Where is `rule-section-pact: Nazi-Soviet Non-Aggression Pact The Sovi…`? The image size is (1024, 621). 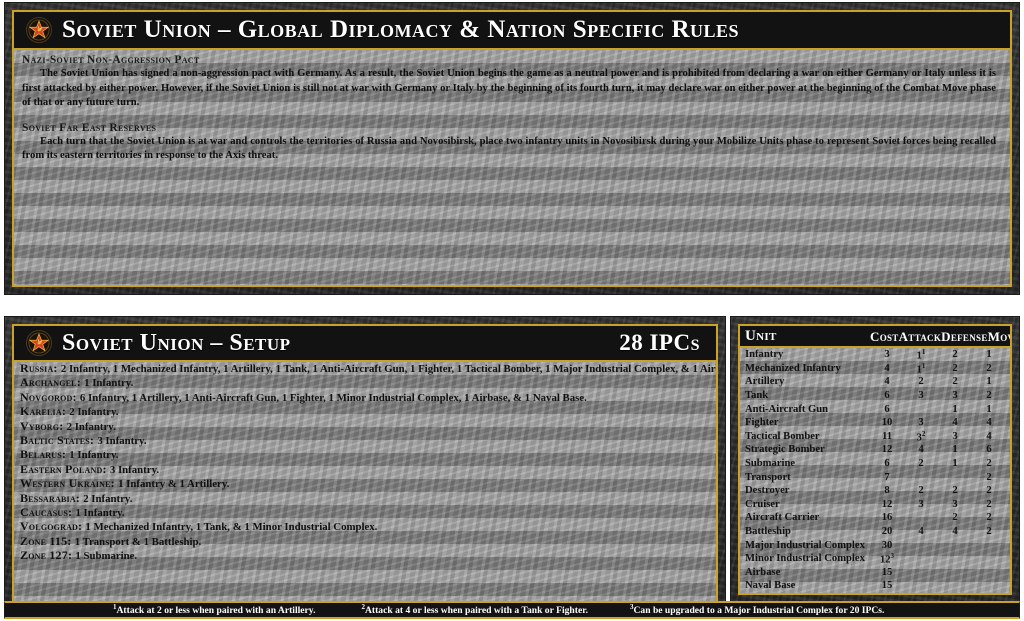 rule-section-pact: Nazi-Soviet Non-Aggression Pact The Sovi… is located at coordinates (512, 81).